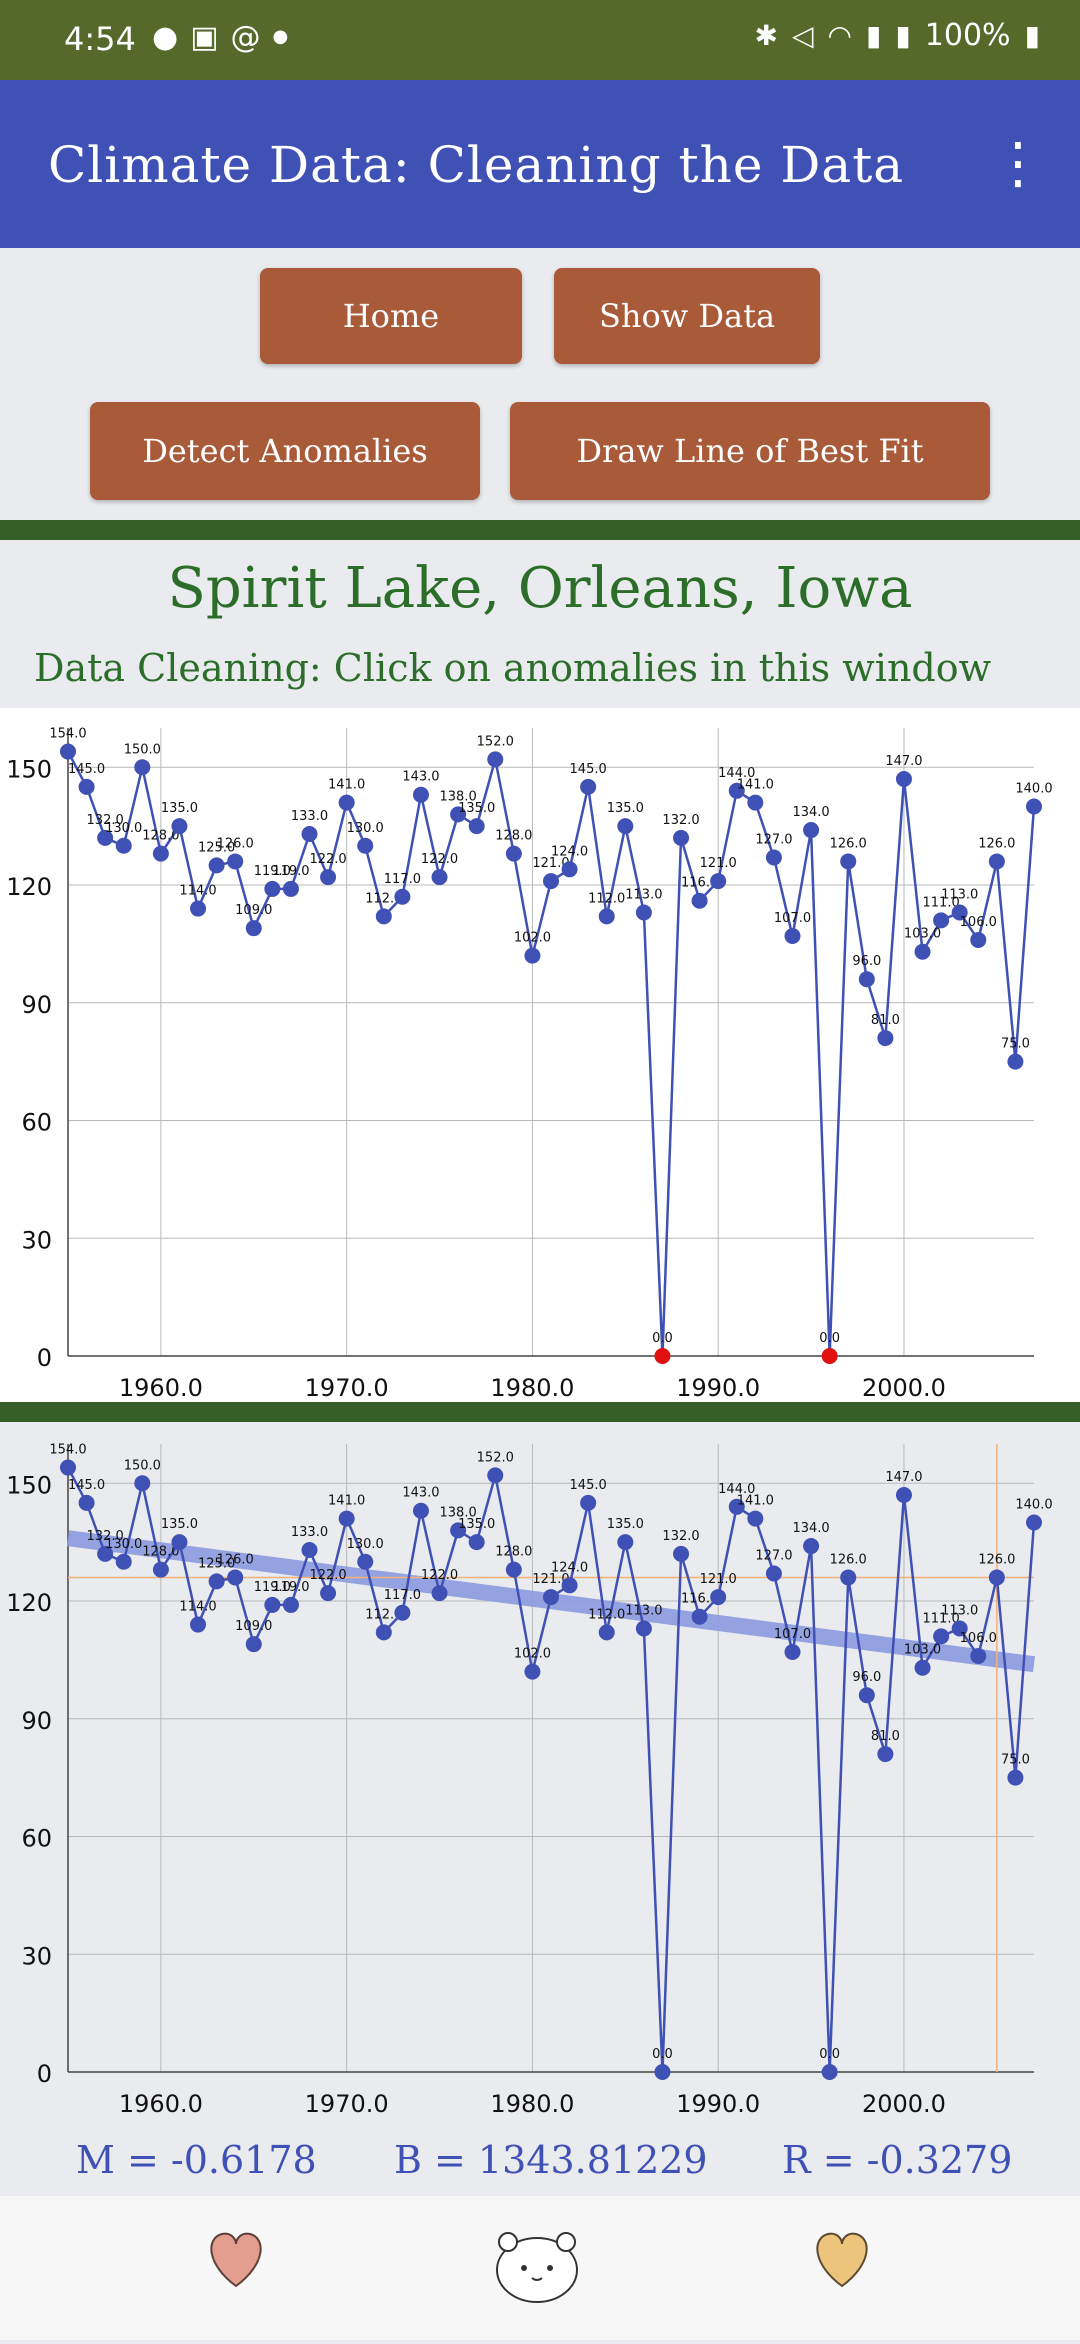 This screenshot has height=2344, width=1080. Describe the element at coordinates (165, 37) in the screenshot. I see `line-icon: ●` at that location.